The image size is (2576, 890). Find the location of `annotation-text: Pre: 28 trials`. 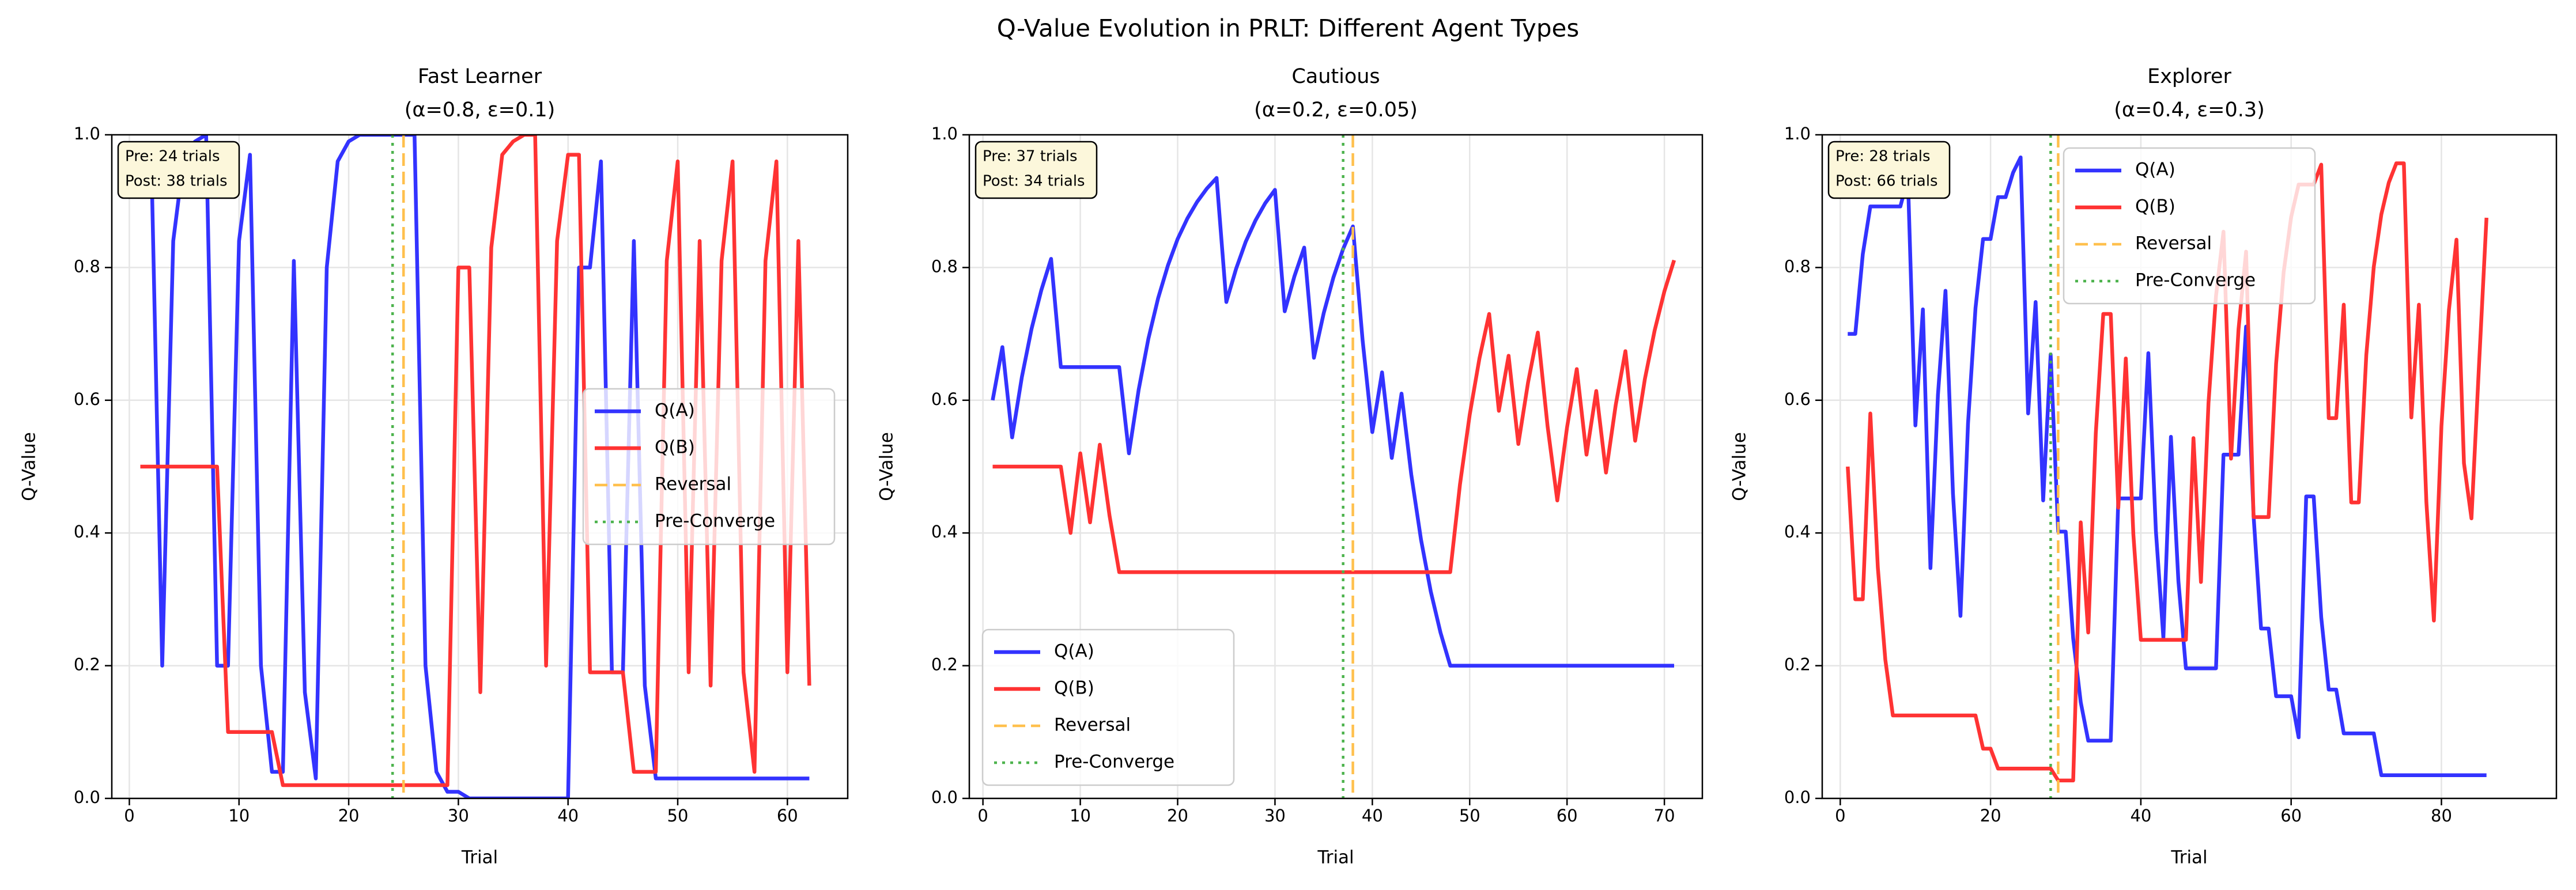

annotation-text: Pre: 28 trials is located at coordinates (1883, 156).